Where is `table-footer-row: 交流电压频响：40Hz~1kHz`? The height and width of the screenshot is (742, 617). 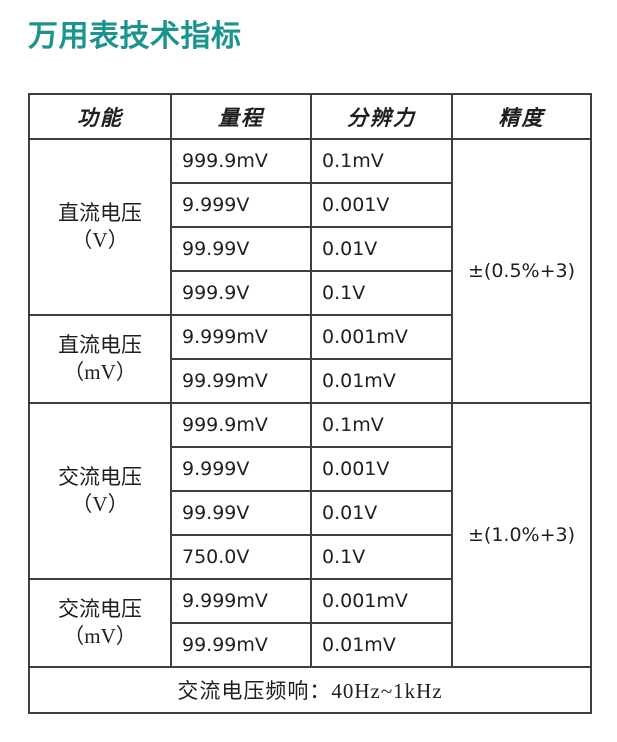 table-footer-row: 交流电压频响：40Hz~1kHz is located at coordinates (310, 690).